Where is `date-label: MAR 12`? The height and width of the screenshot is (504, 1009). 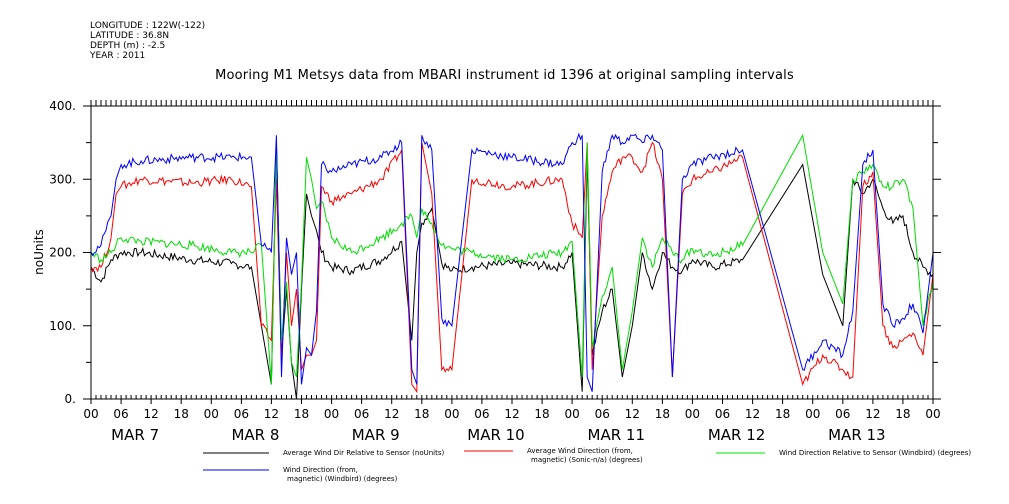
date-label: MAR 12 is located at coordinates (736, 435).